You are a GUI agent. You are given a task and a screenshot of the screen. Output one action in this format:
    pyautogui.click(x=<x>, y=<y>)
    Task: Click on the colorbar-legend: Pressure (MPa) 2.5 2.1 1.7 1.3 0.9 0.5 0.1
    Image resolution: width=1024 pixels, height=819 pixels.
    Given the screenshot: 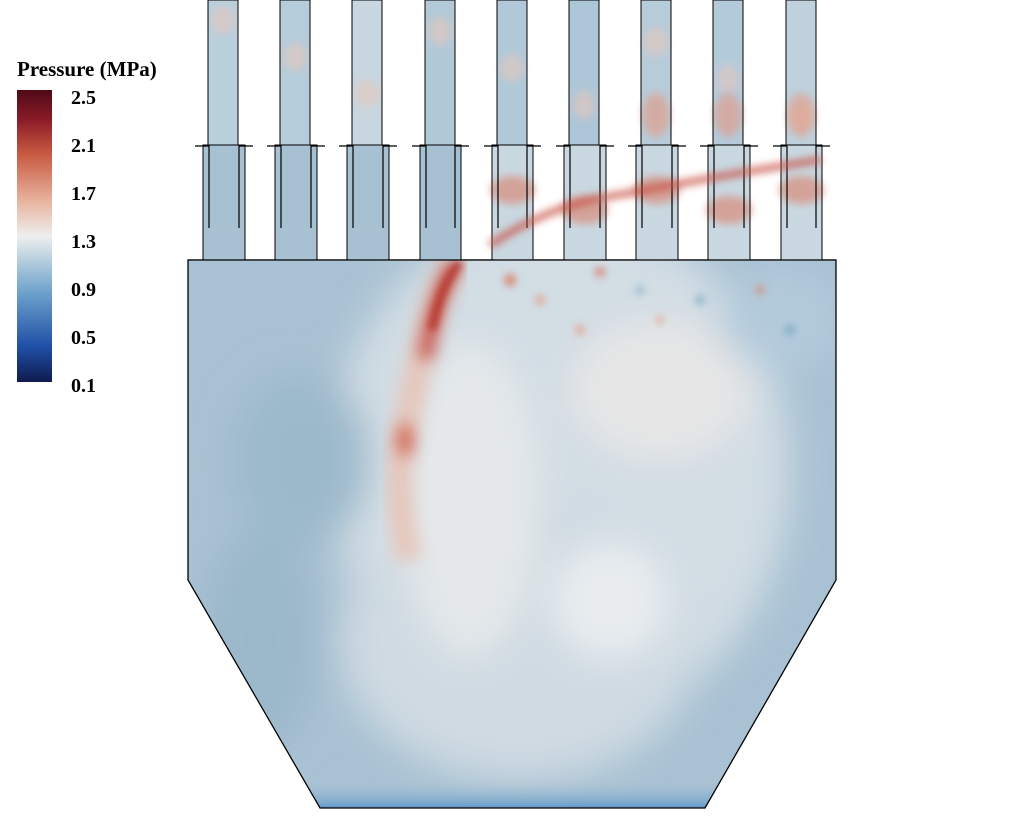 What is the action you would take?
    pyautogui.click(x=87, y=227)
    